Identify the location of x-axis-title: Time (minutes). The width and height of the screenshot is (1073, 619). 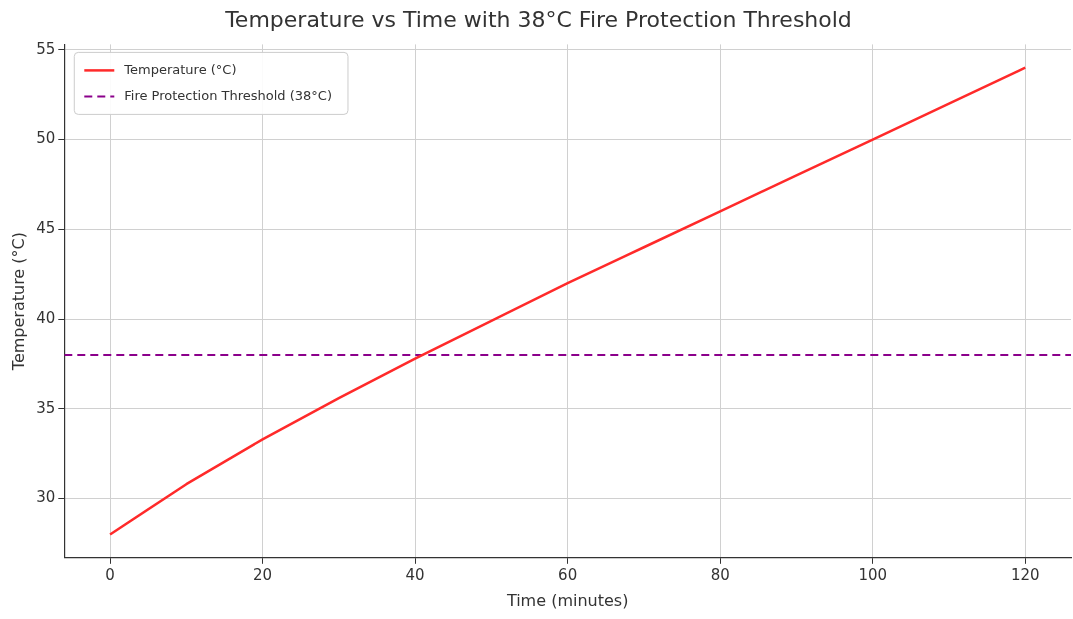
(567, 600).